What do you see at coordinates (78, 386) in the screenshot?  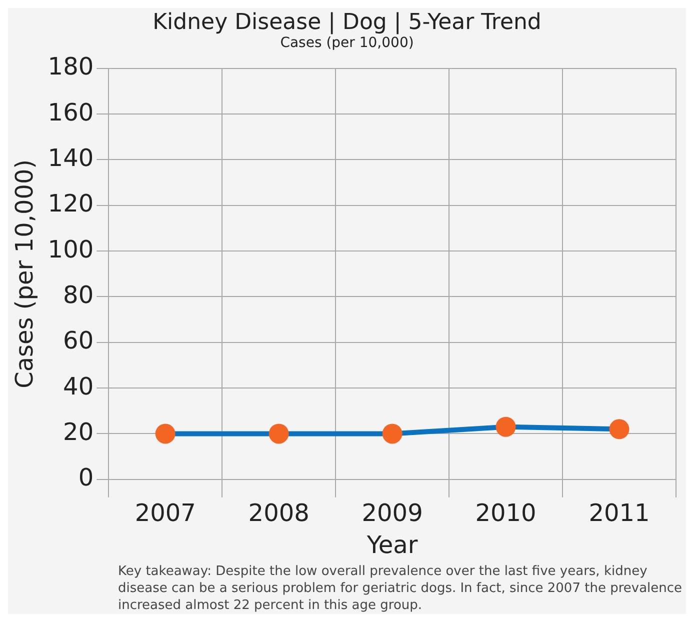 I see `y-tick-label: 40` at bounding box center [78, 386].